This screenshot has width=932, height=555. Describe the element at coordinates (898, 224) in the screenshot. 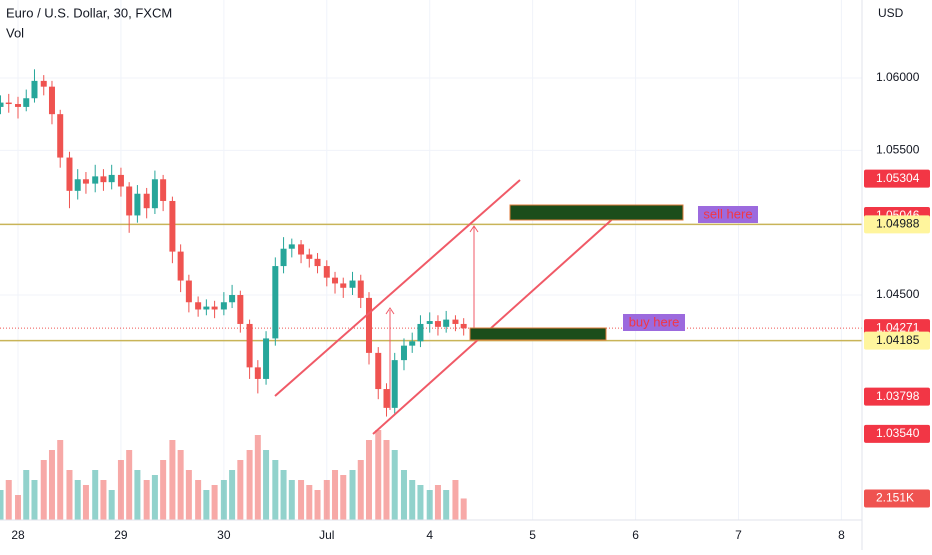

I see `price-tag-label: 1.04988` at that location.